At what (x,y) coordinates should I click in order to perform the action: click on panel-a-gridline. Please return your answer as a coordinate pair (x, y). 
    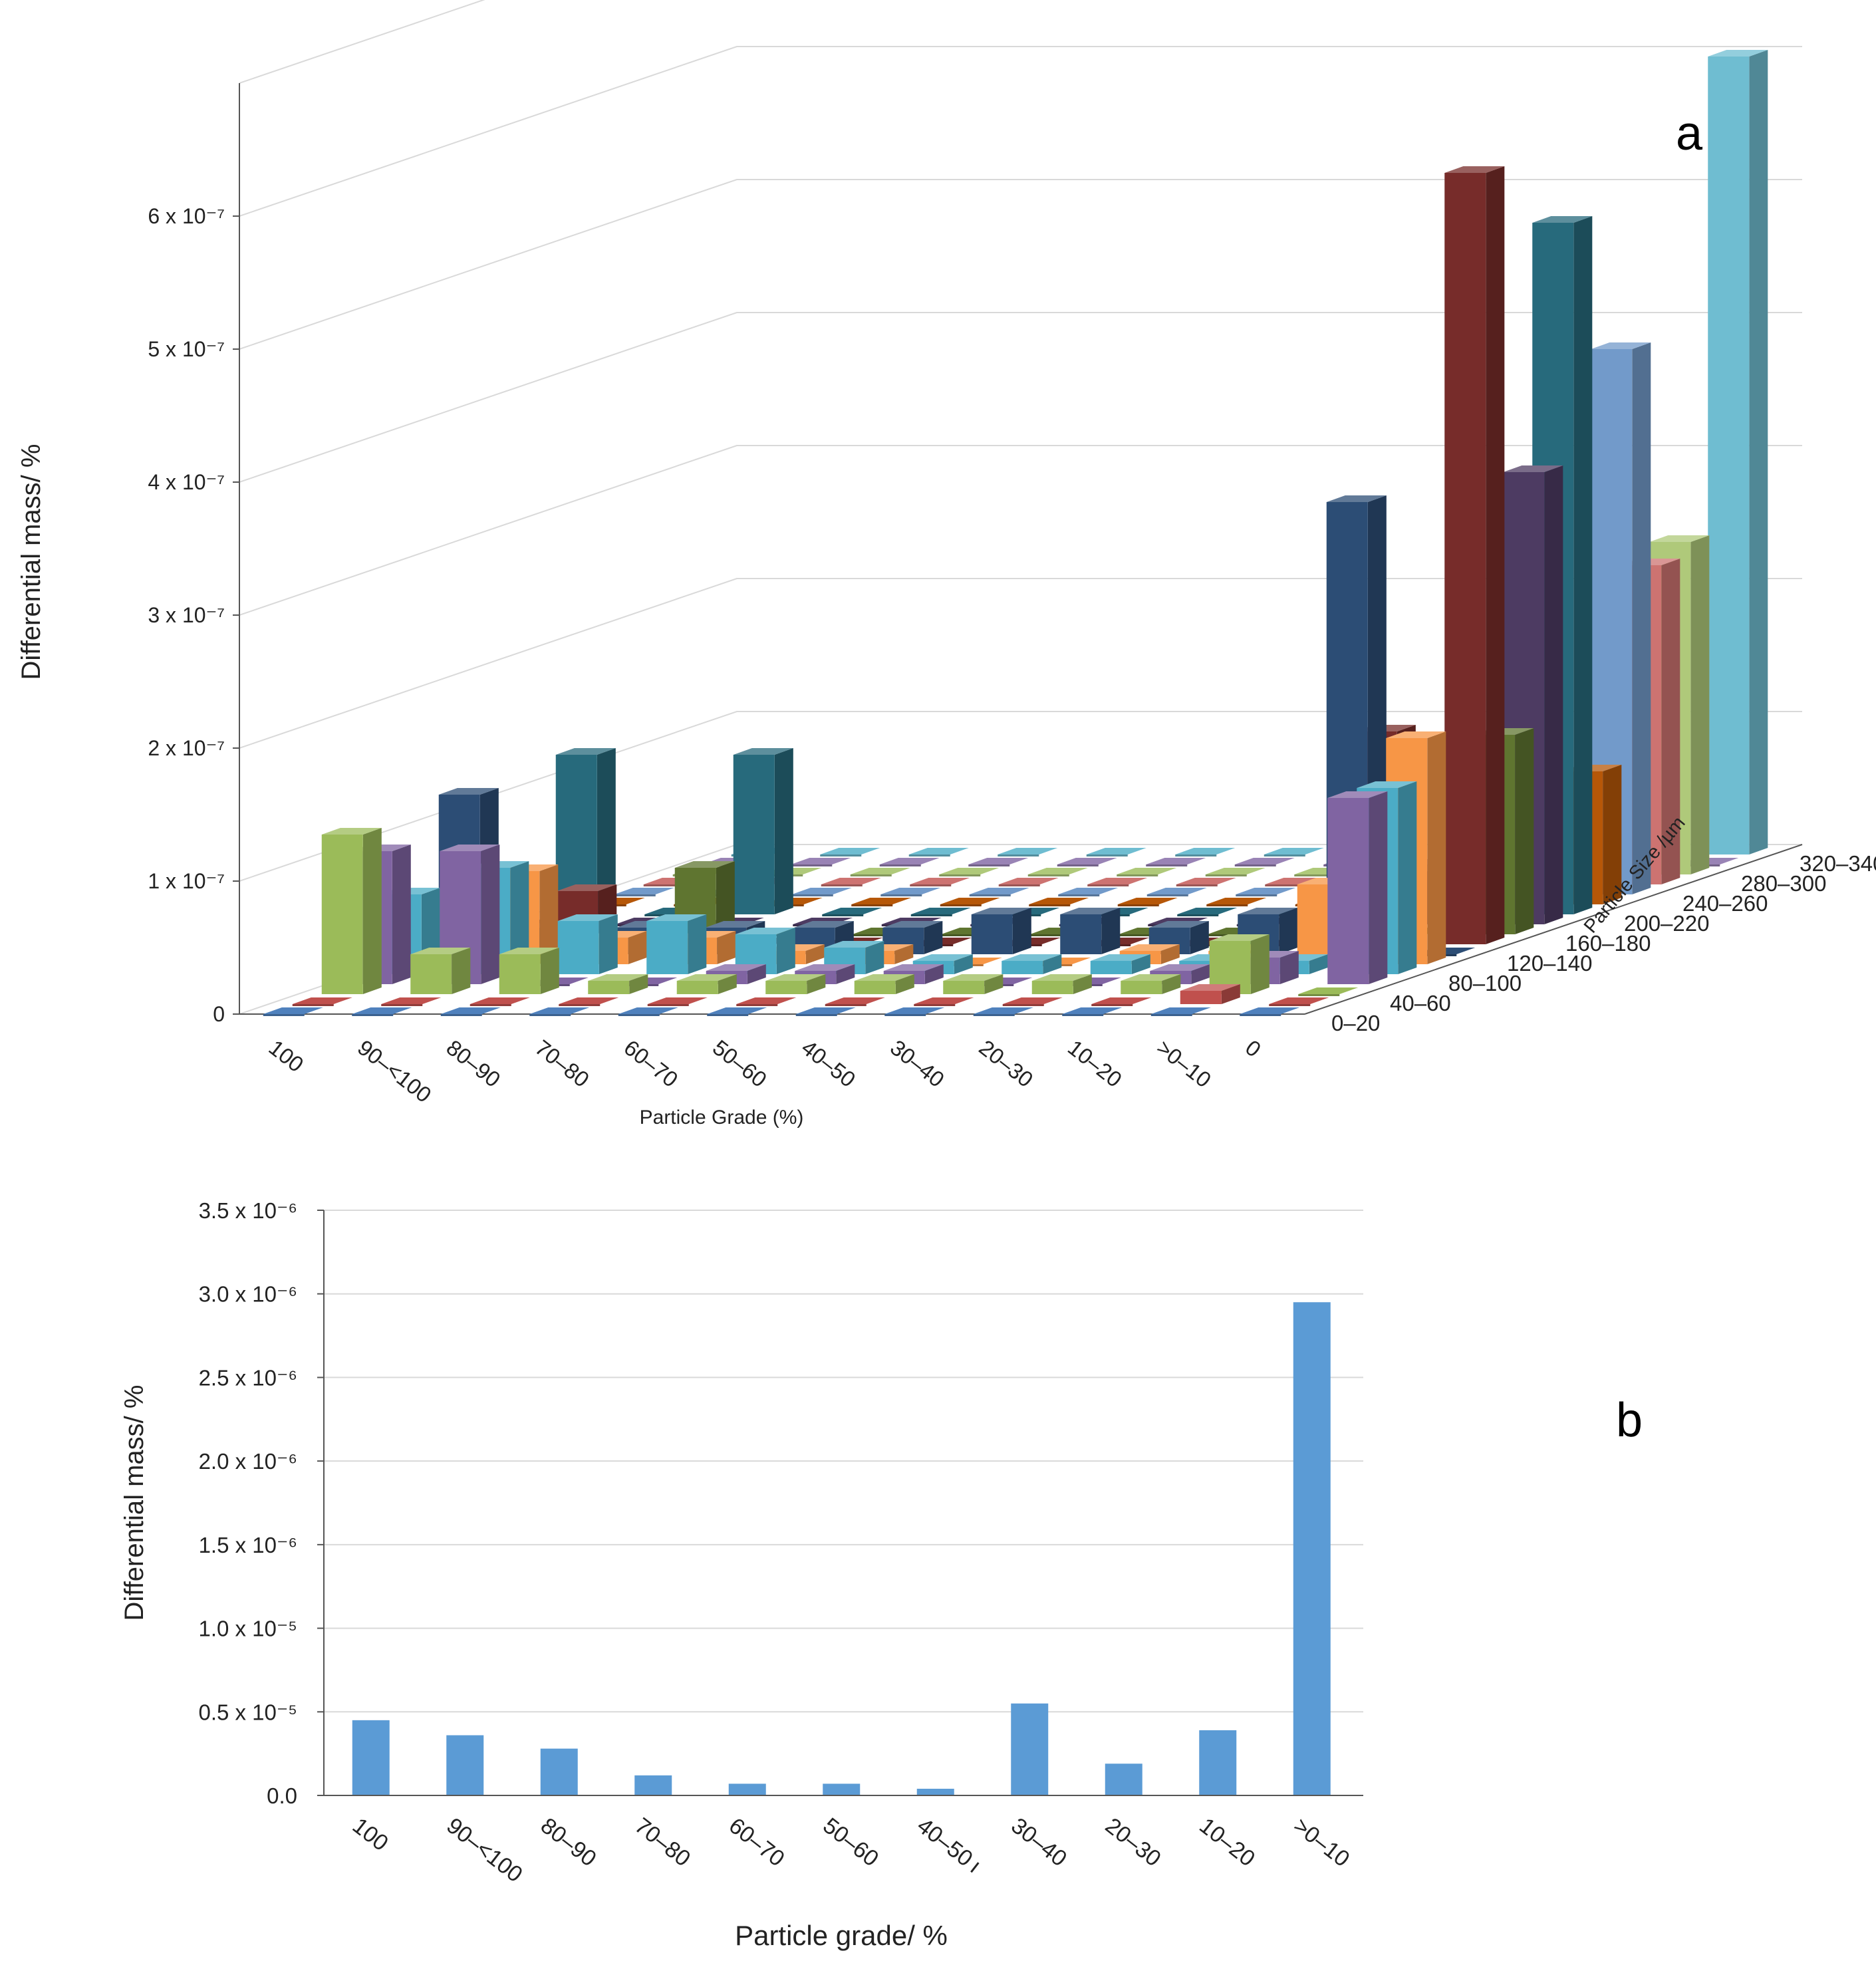
    Looking at the image, I should click on (362, 42).